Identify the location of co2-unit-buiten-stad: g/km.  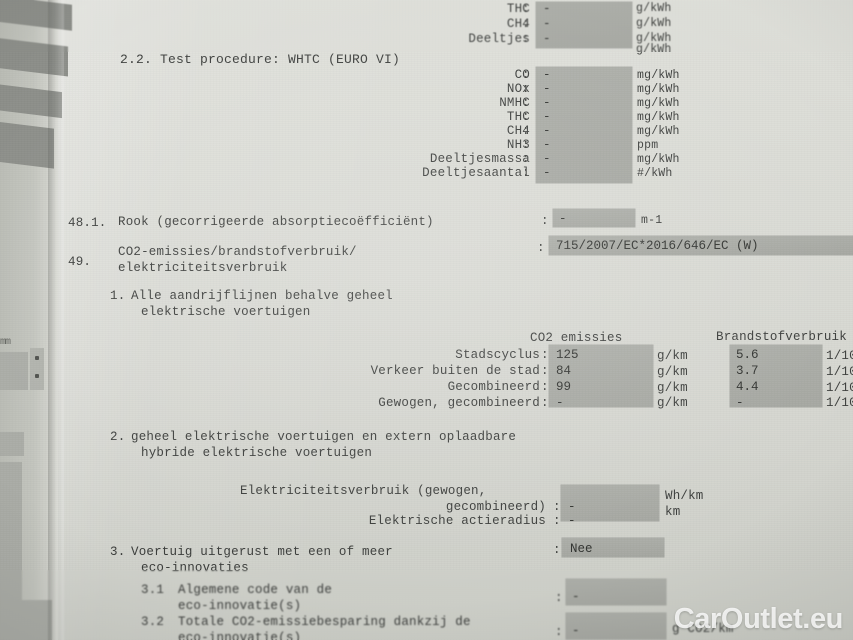
(672, 372).